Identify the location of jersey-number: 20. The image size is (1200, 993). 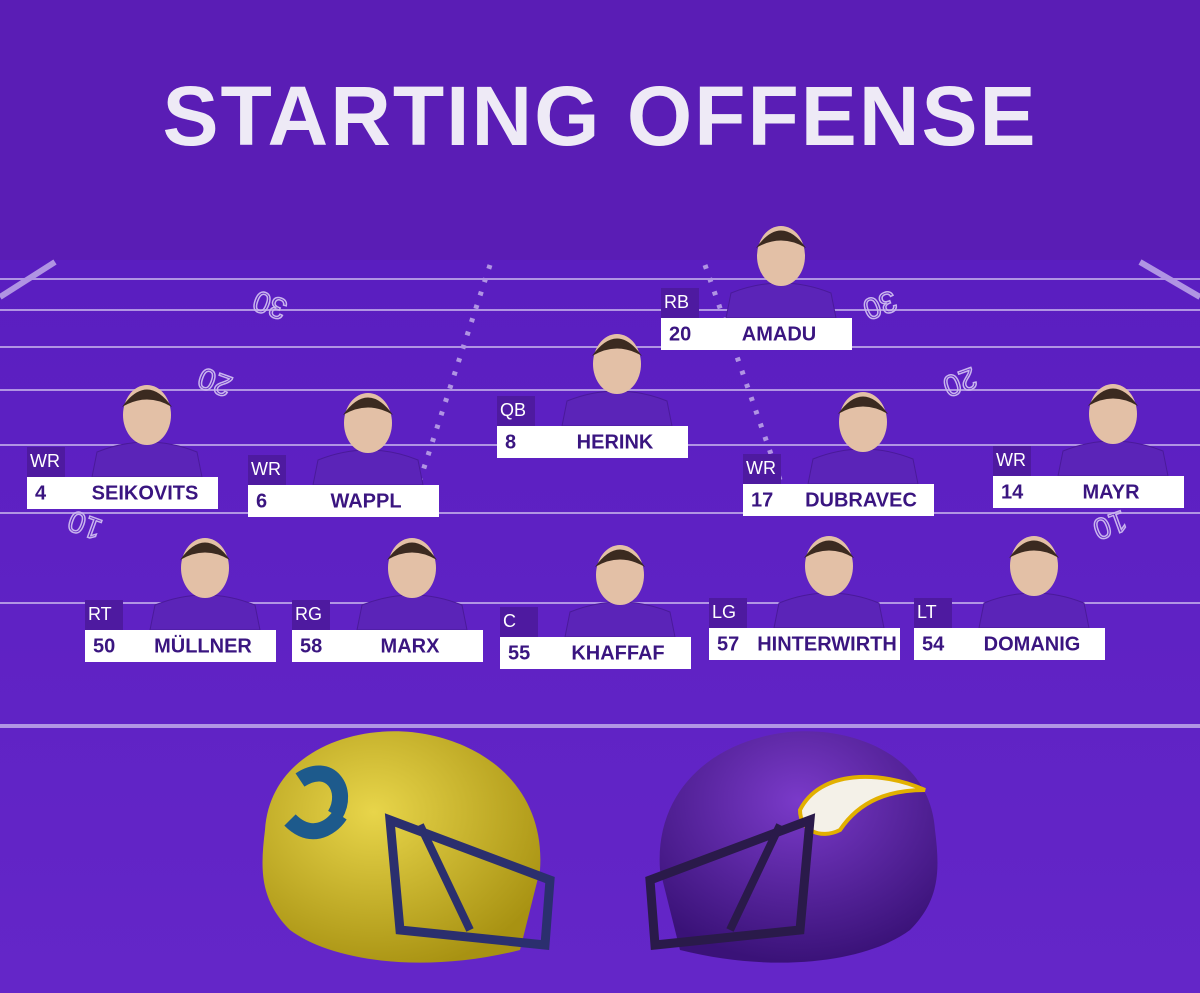
(680, 334).